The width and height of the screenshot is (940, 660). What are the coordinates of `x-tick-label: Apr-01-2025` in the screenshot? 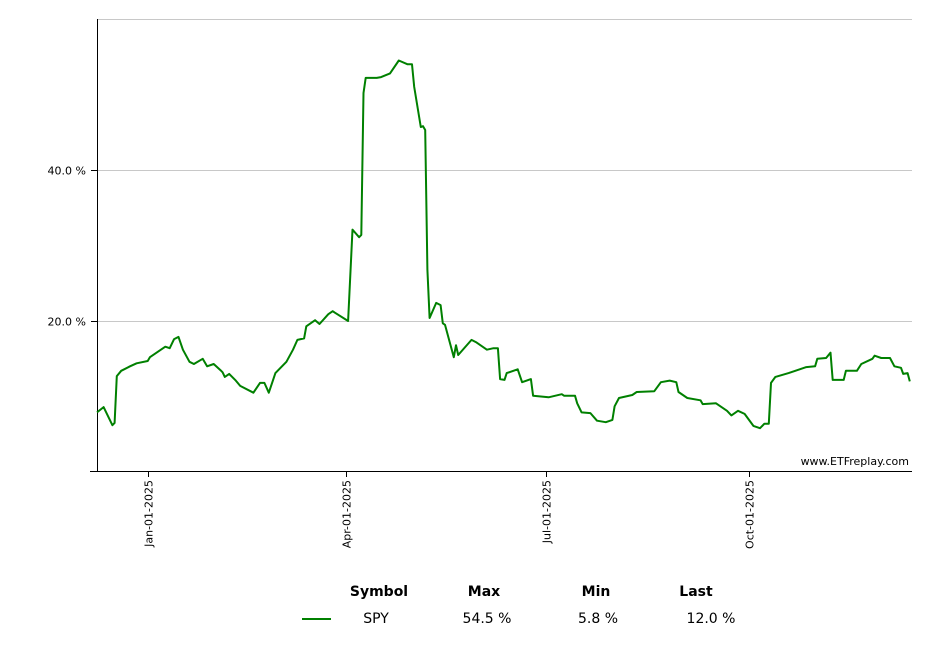 It's located at (347, 514).